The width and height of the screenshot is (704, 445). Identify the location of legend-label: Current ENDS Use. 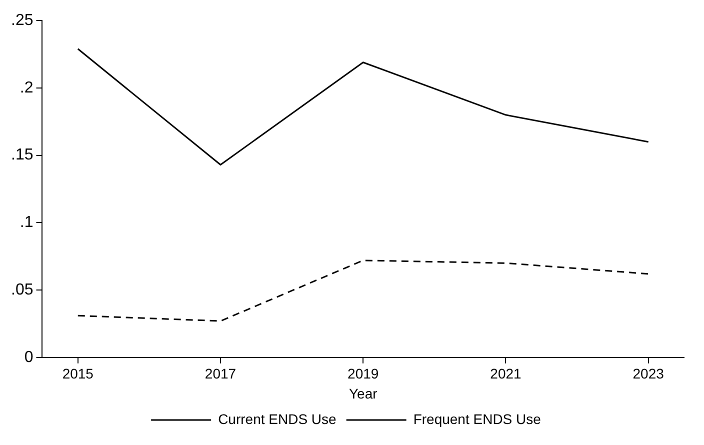
(277, 418).